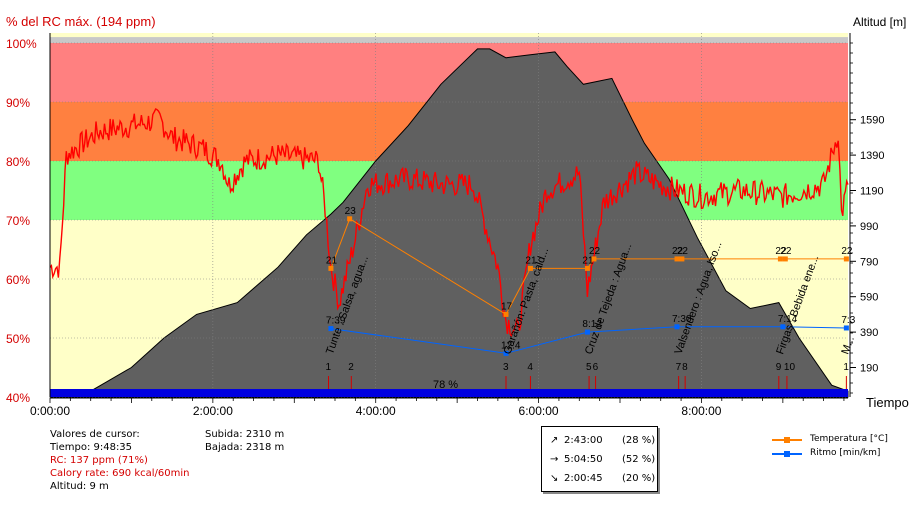 The width and height of the screenshot is (919, 506). Describe the element at coordinates (592, 324) in the screenshot. I see `pace-value-label: 8:12` at that location.